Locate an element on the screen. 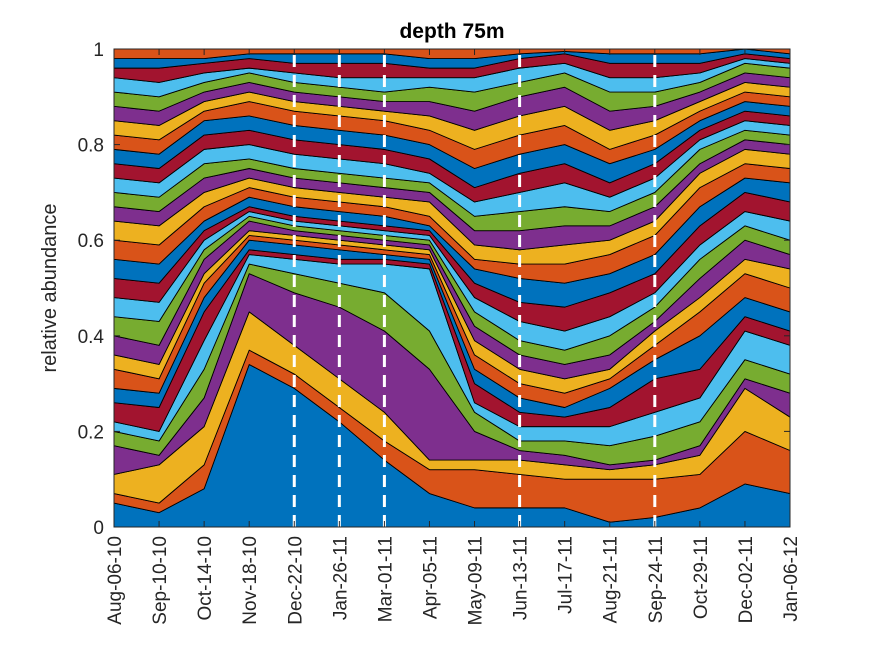 The height and width of the screenshot is (656, 875). x-tick-label: Jan-06-12 is located at coordinates (791, 579).